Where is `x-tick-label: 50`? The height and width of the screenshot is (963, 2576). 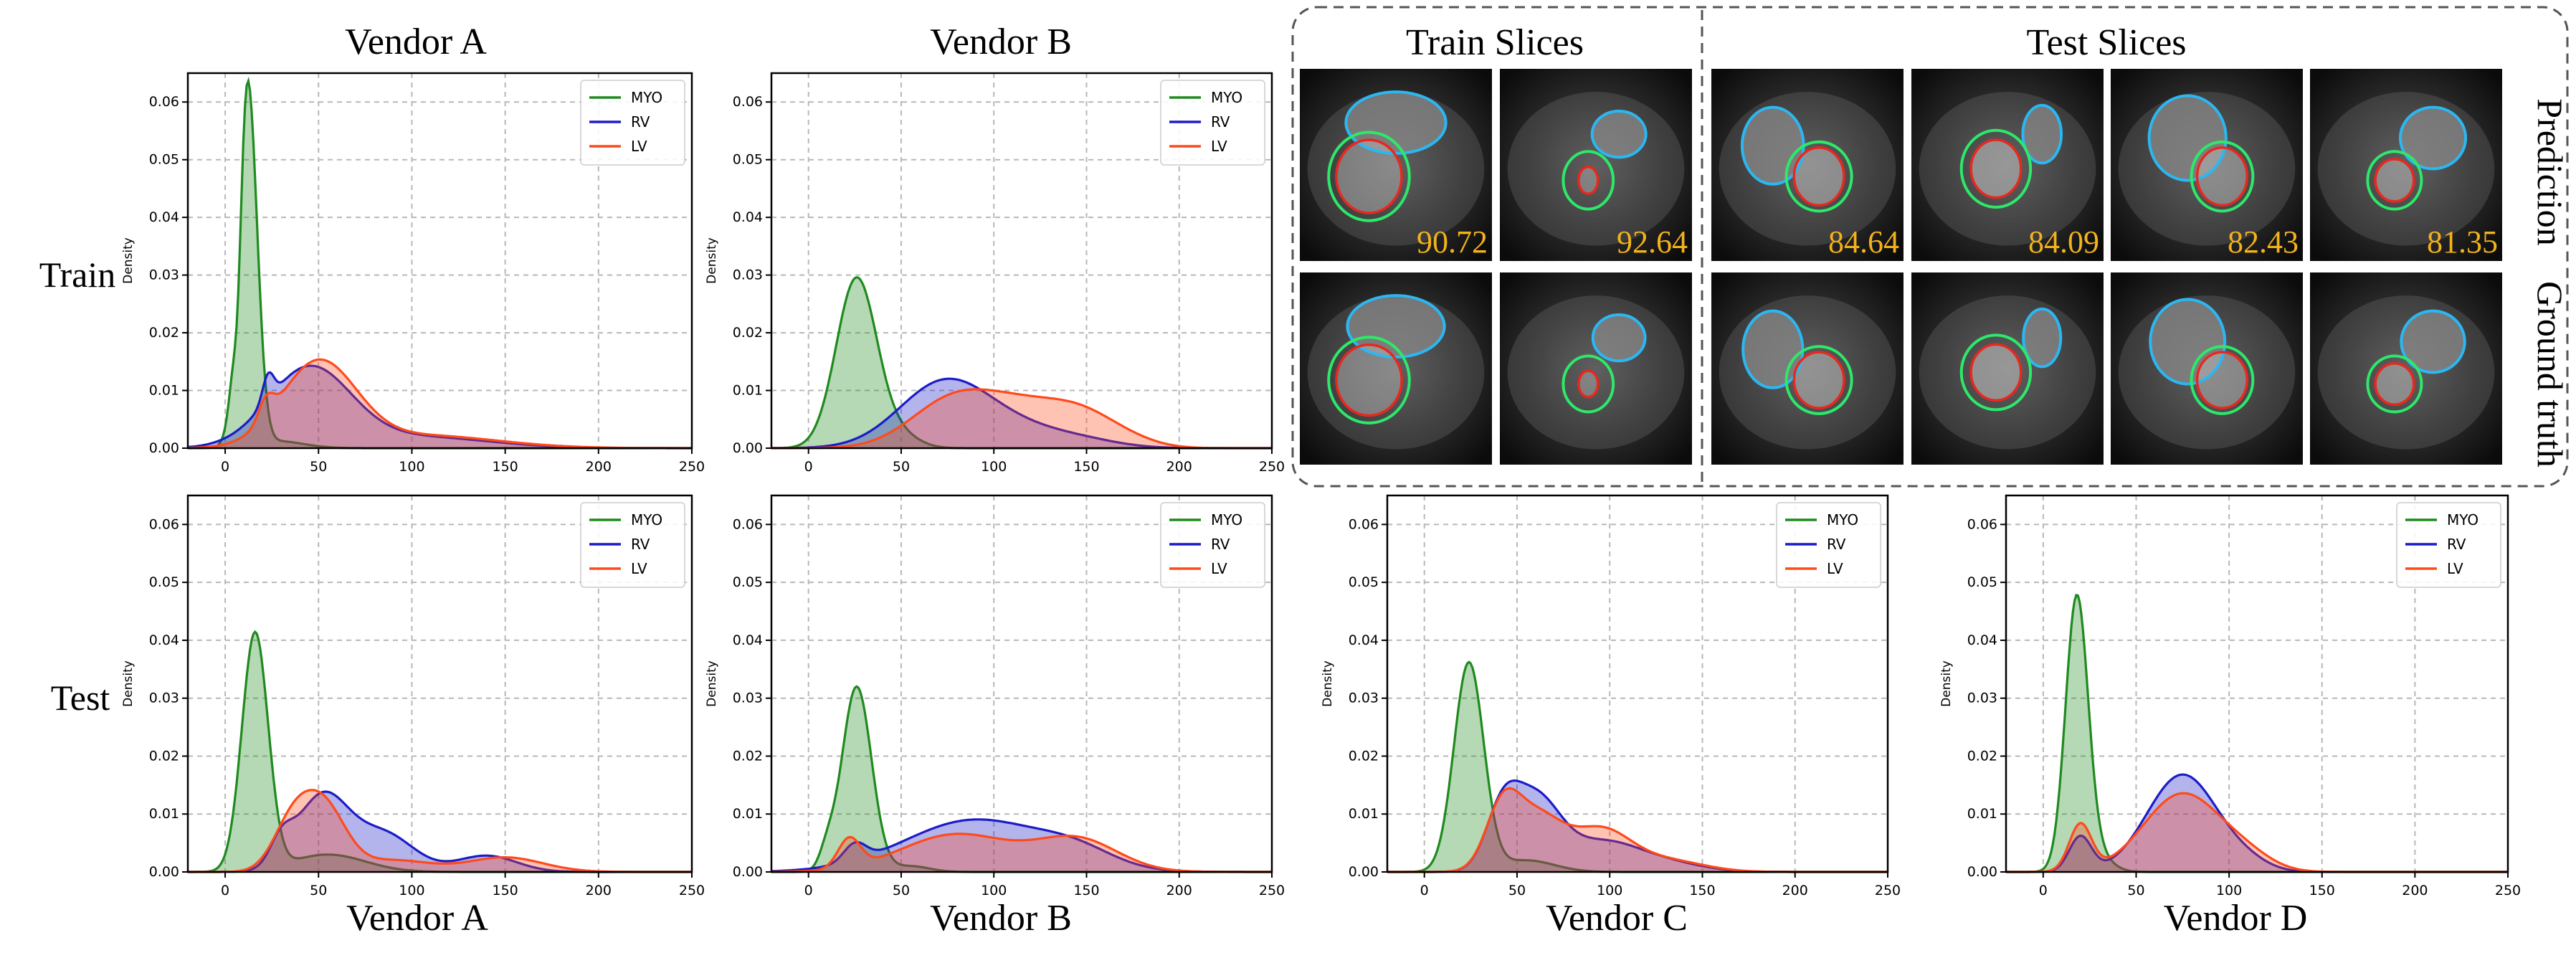 x-tick-label: 50 is located at coordinates (1517, 890).